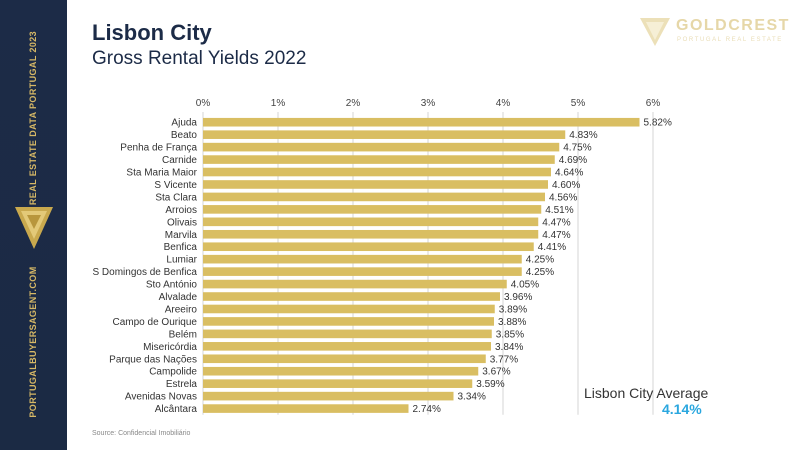  Describe the element at coordinates (176, 197) in the screenshot. I see `category-label: Sta Clara` at that location.